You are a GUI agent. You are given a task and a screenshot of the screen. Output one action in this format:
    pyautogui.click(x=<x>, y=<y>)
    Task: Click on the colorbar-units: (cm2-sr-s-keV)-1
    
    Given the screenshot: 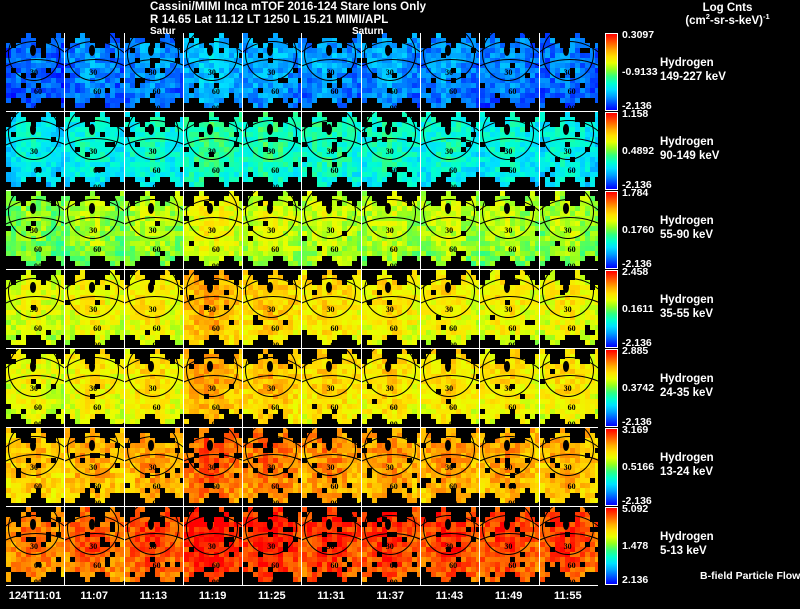 What is the action you would take?
    pyautogui.click(x=727, y=19)
    